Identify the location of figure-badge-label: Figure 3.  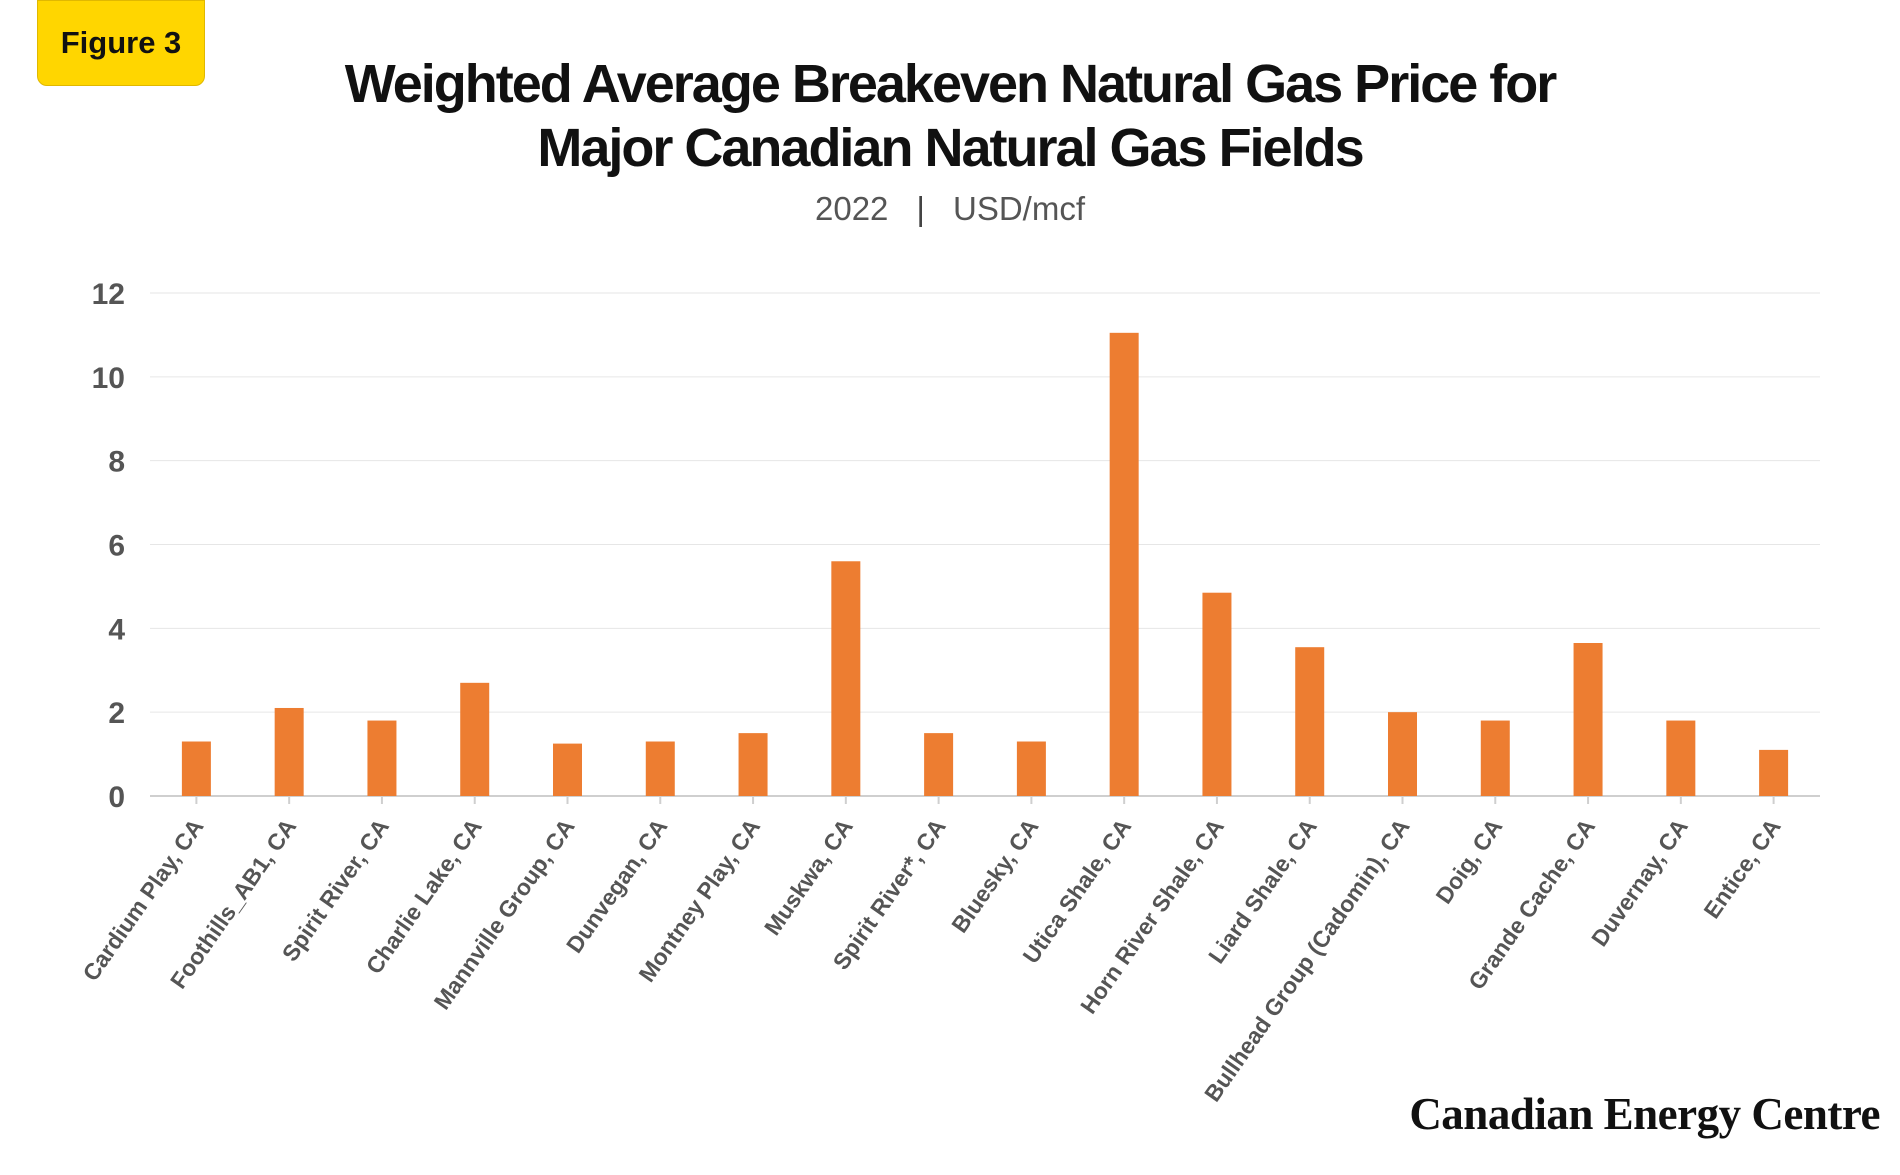
(121, 42).